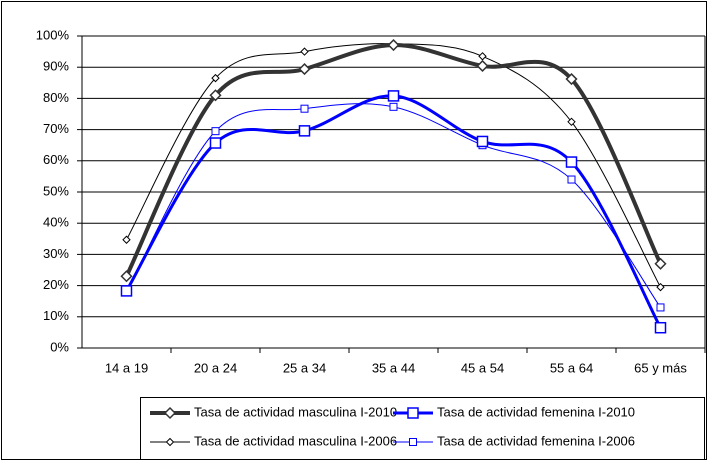 The image size is (709, 462). What do you see at coordinates (536, 440) in the screenshot?
I see `legend-label: Tasa de actividad femenina I-2006` at bounding box center [536, 440].